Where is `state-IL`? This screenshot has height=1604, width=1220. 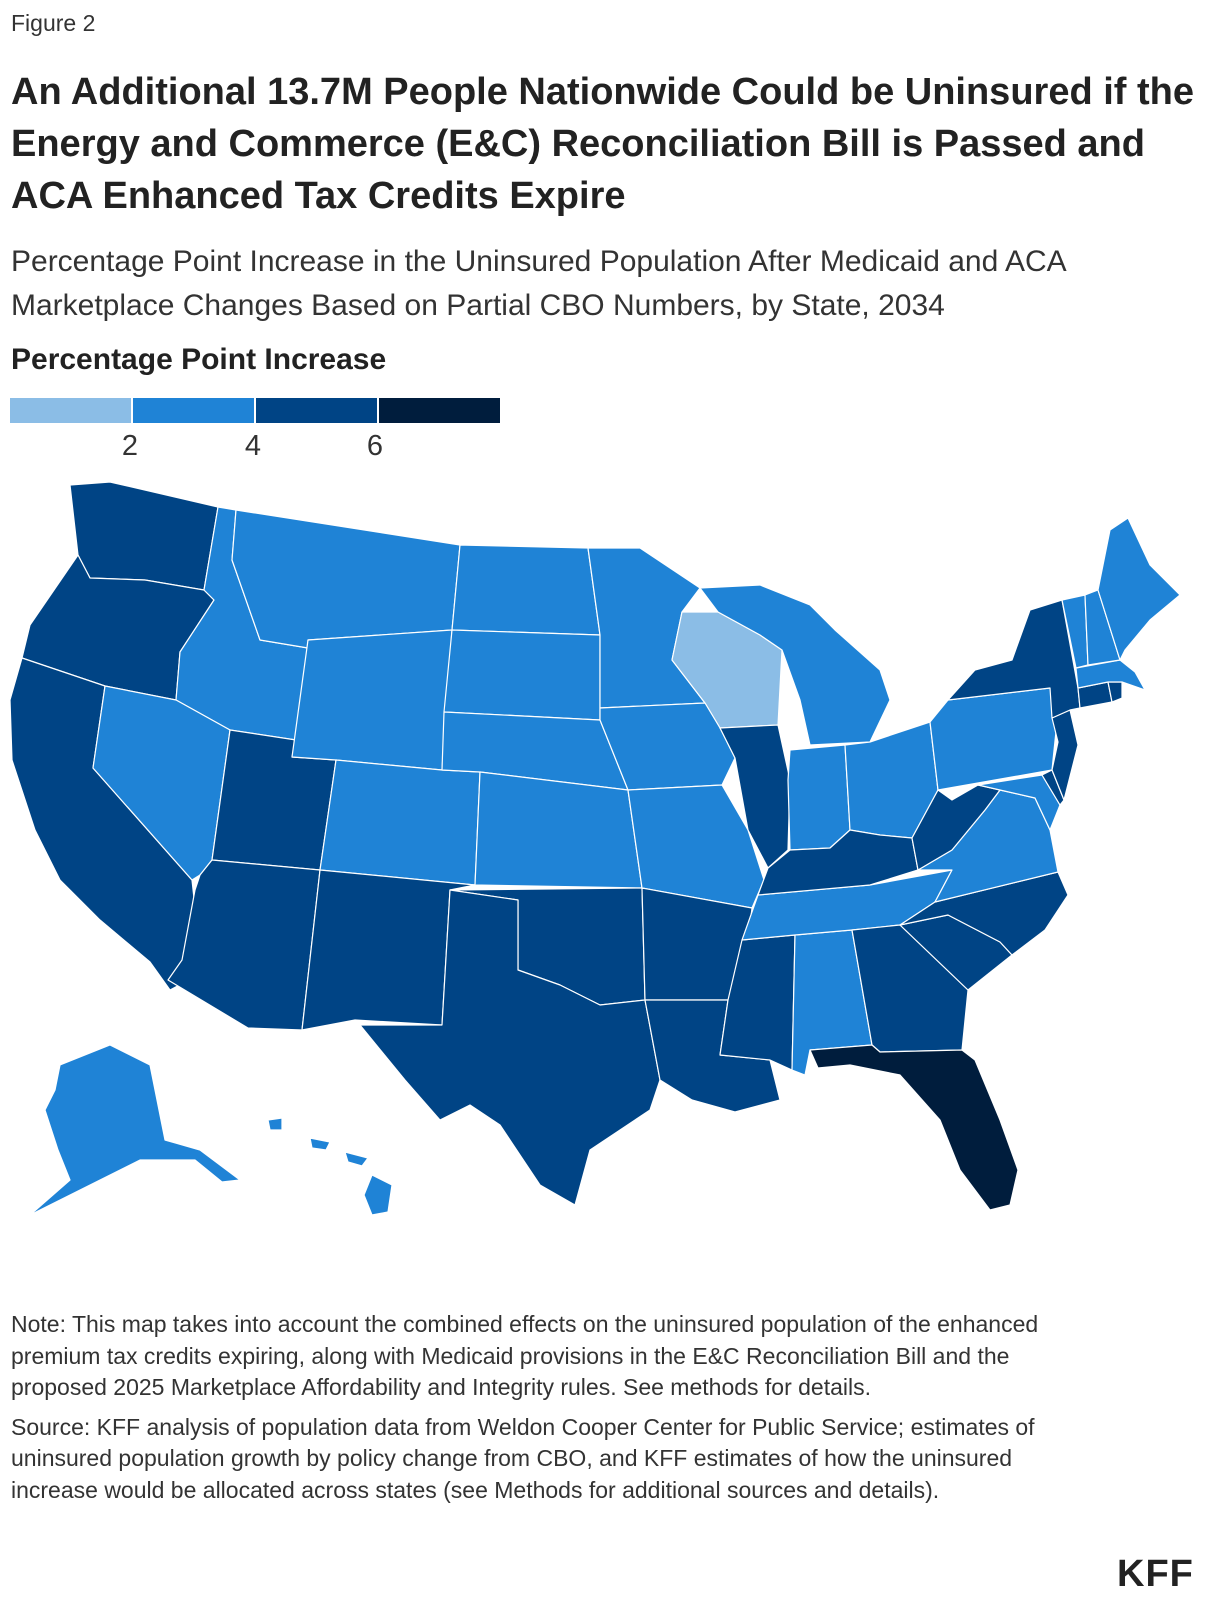
state-IL is located at coordinates (755, 796).